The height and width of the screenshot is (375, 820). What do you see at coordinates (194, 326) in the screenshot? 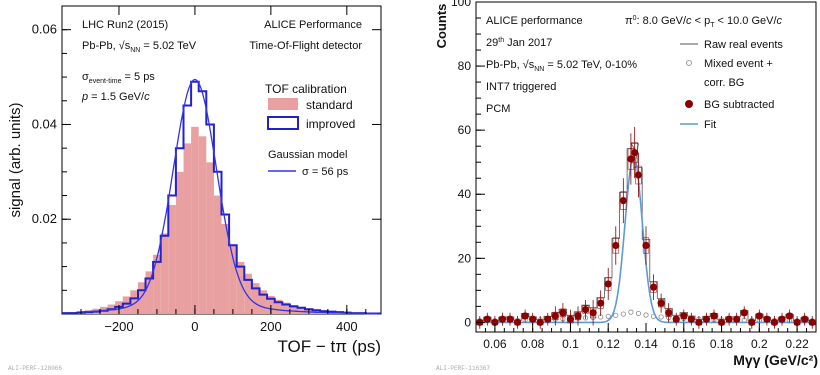
I see `left-xtick-label: 0` at bounding box center [194, 326].